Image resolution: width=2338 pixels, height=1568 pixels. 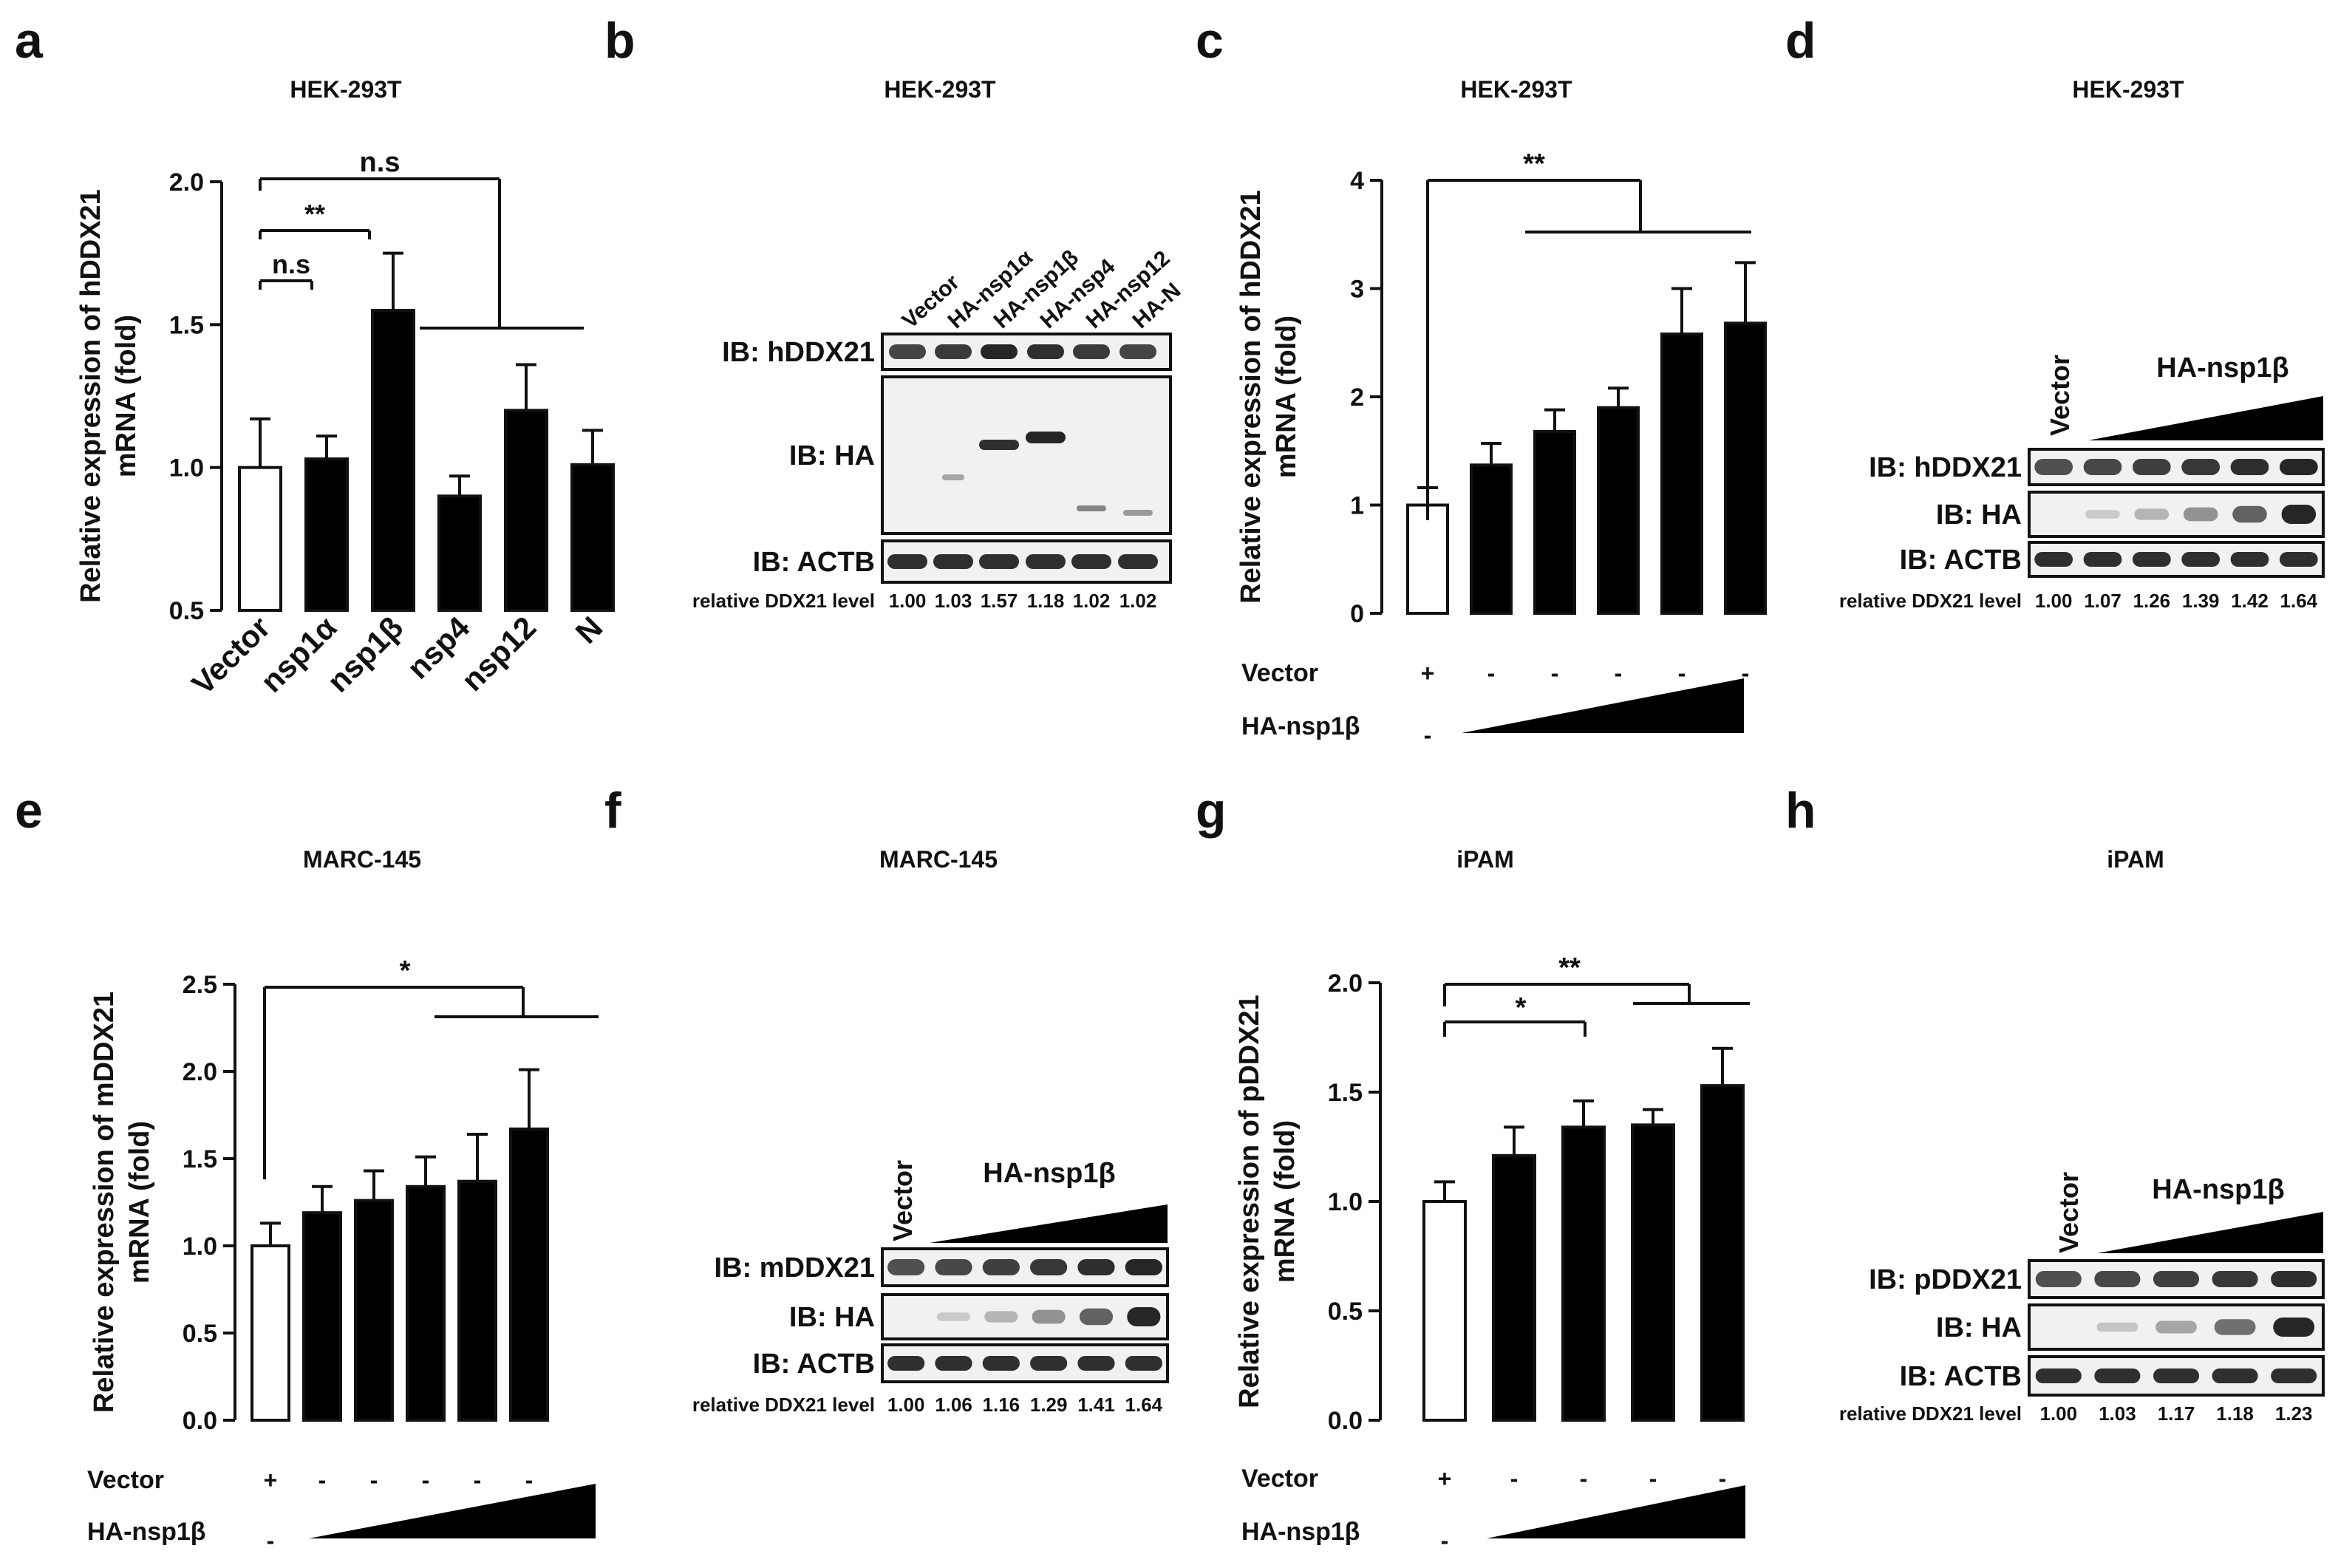 I want to click on panel-letter-b: b, so click(x=620, y=41).